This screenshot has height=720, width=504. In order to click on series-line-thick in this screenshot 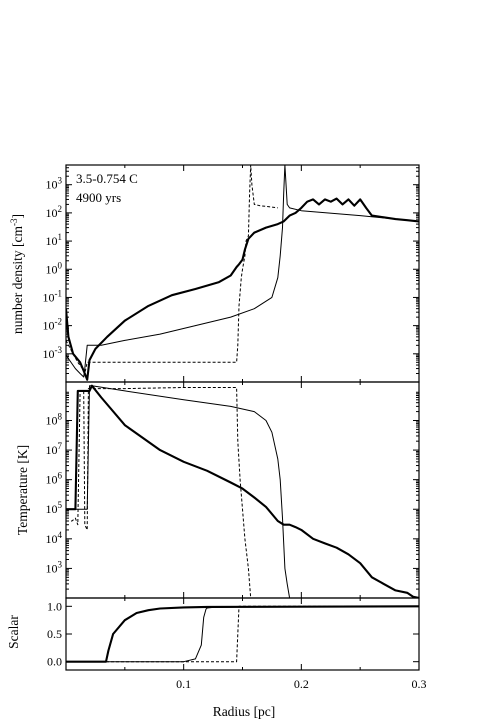, I will do `click(242, 634)`.